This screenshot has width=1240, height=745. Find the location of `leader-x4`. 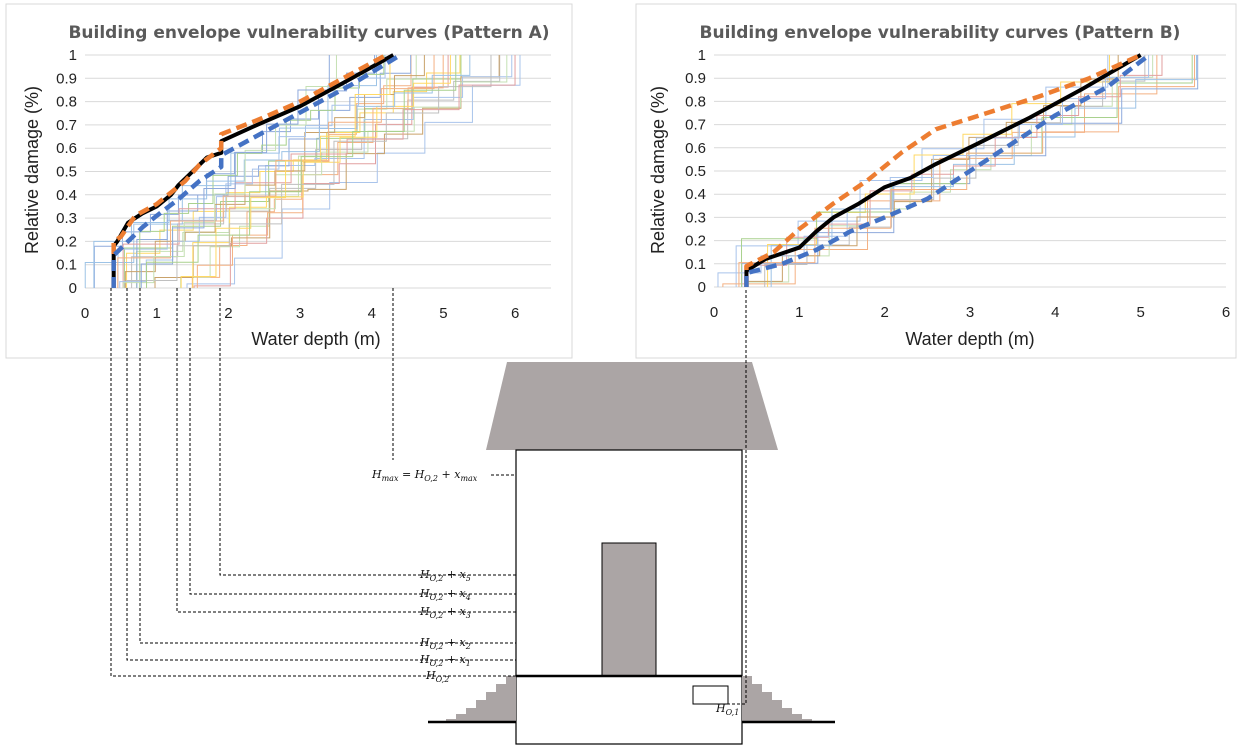

leader-x4 is located at coordinates (352, 441).